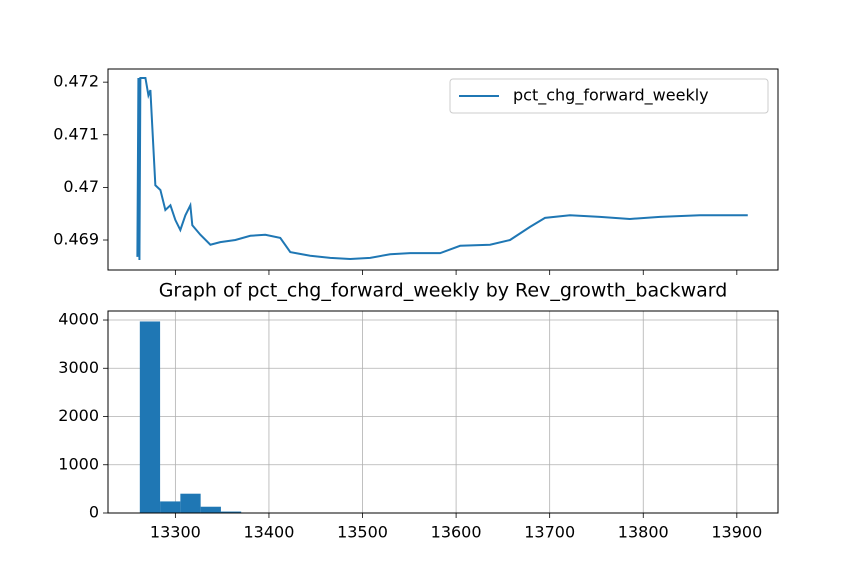 This screenshot has width=864, height=580. Describe the element at coordinates (175, 532) in the screenshot. I see `x-tick-label: 13300` at that location.